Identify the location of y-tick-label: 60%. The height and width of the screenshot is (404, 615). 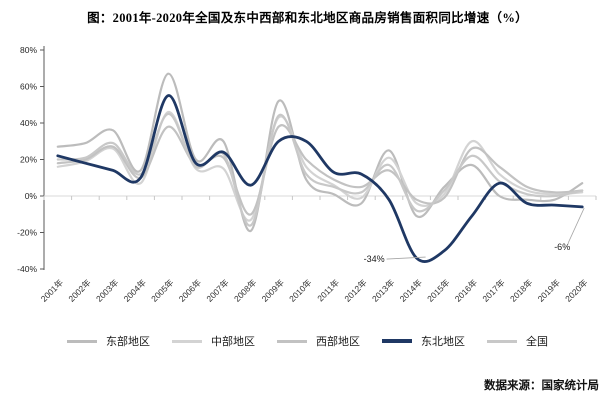
(28, 87).